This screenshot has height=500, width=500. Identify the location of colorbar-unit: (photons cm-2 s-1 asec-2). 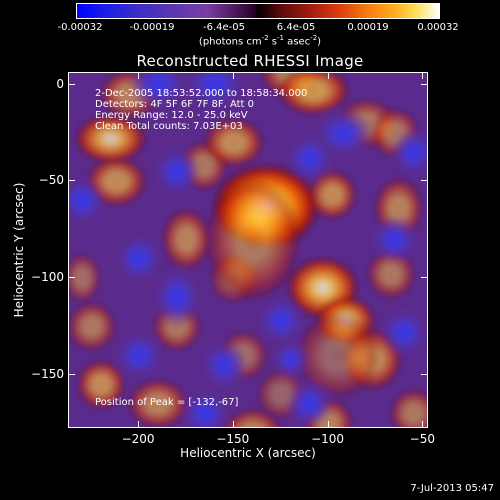
(260, 41).